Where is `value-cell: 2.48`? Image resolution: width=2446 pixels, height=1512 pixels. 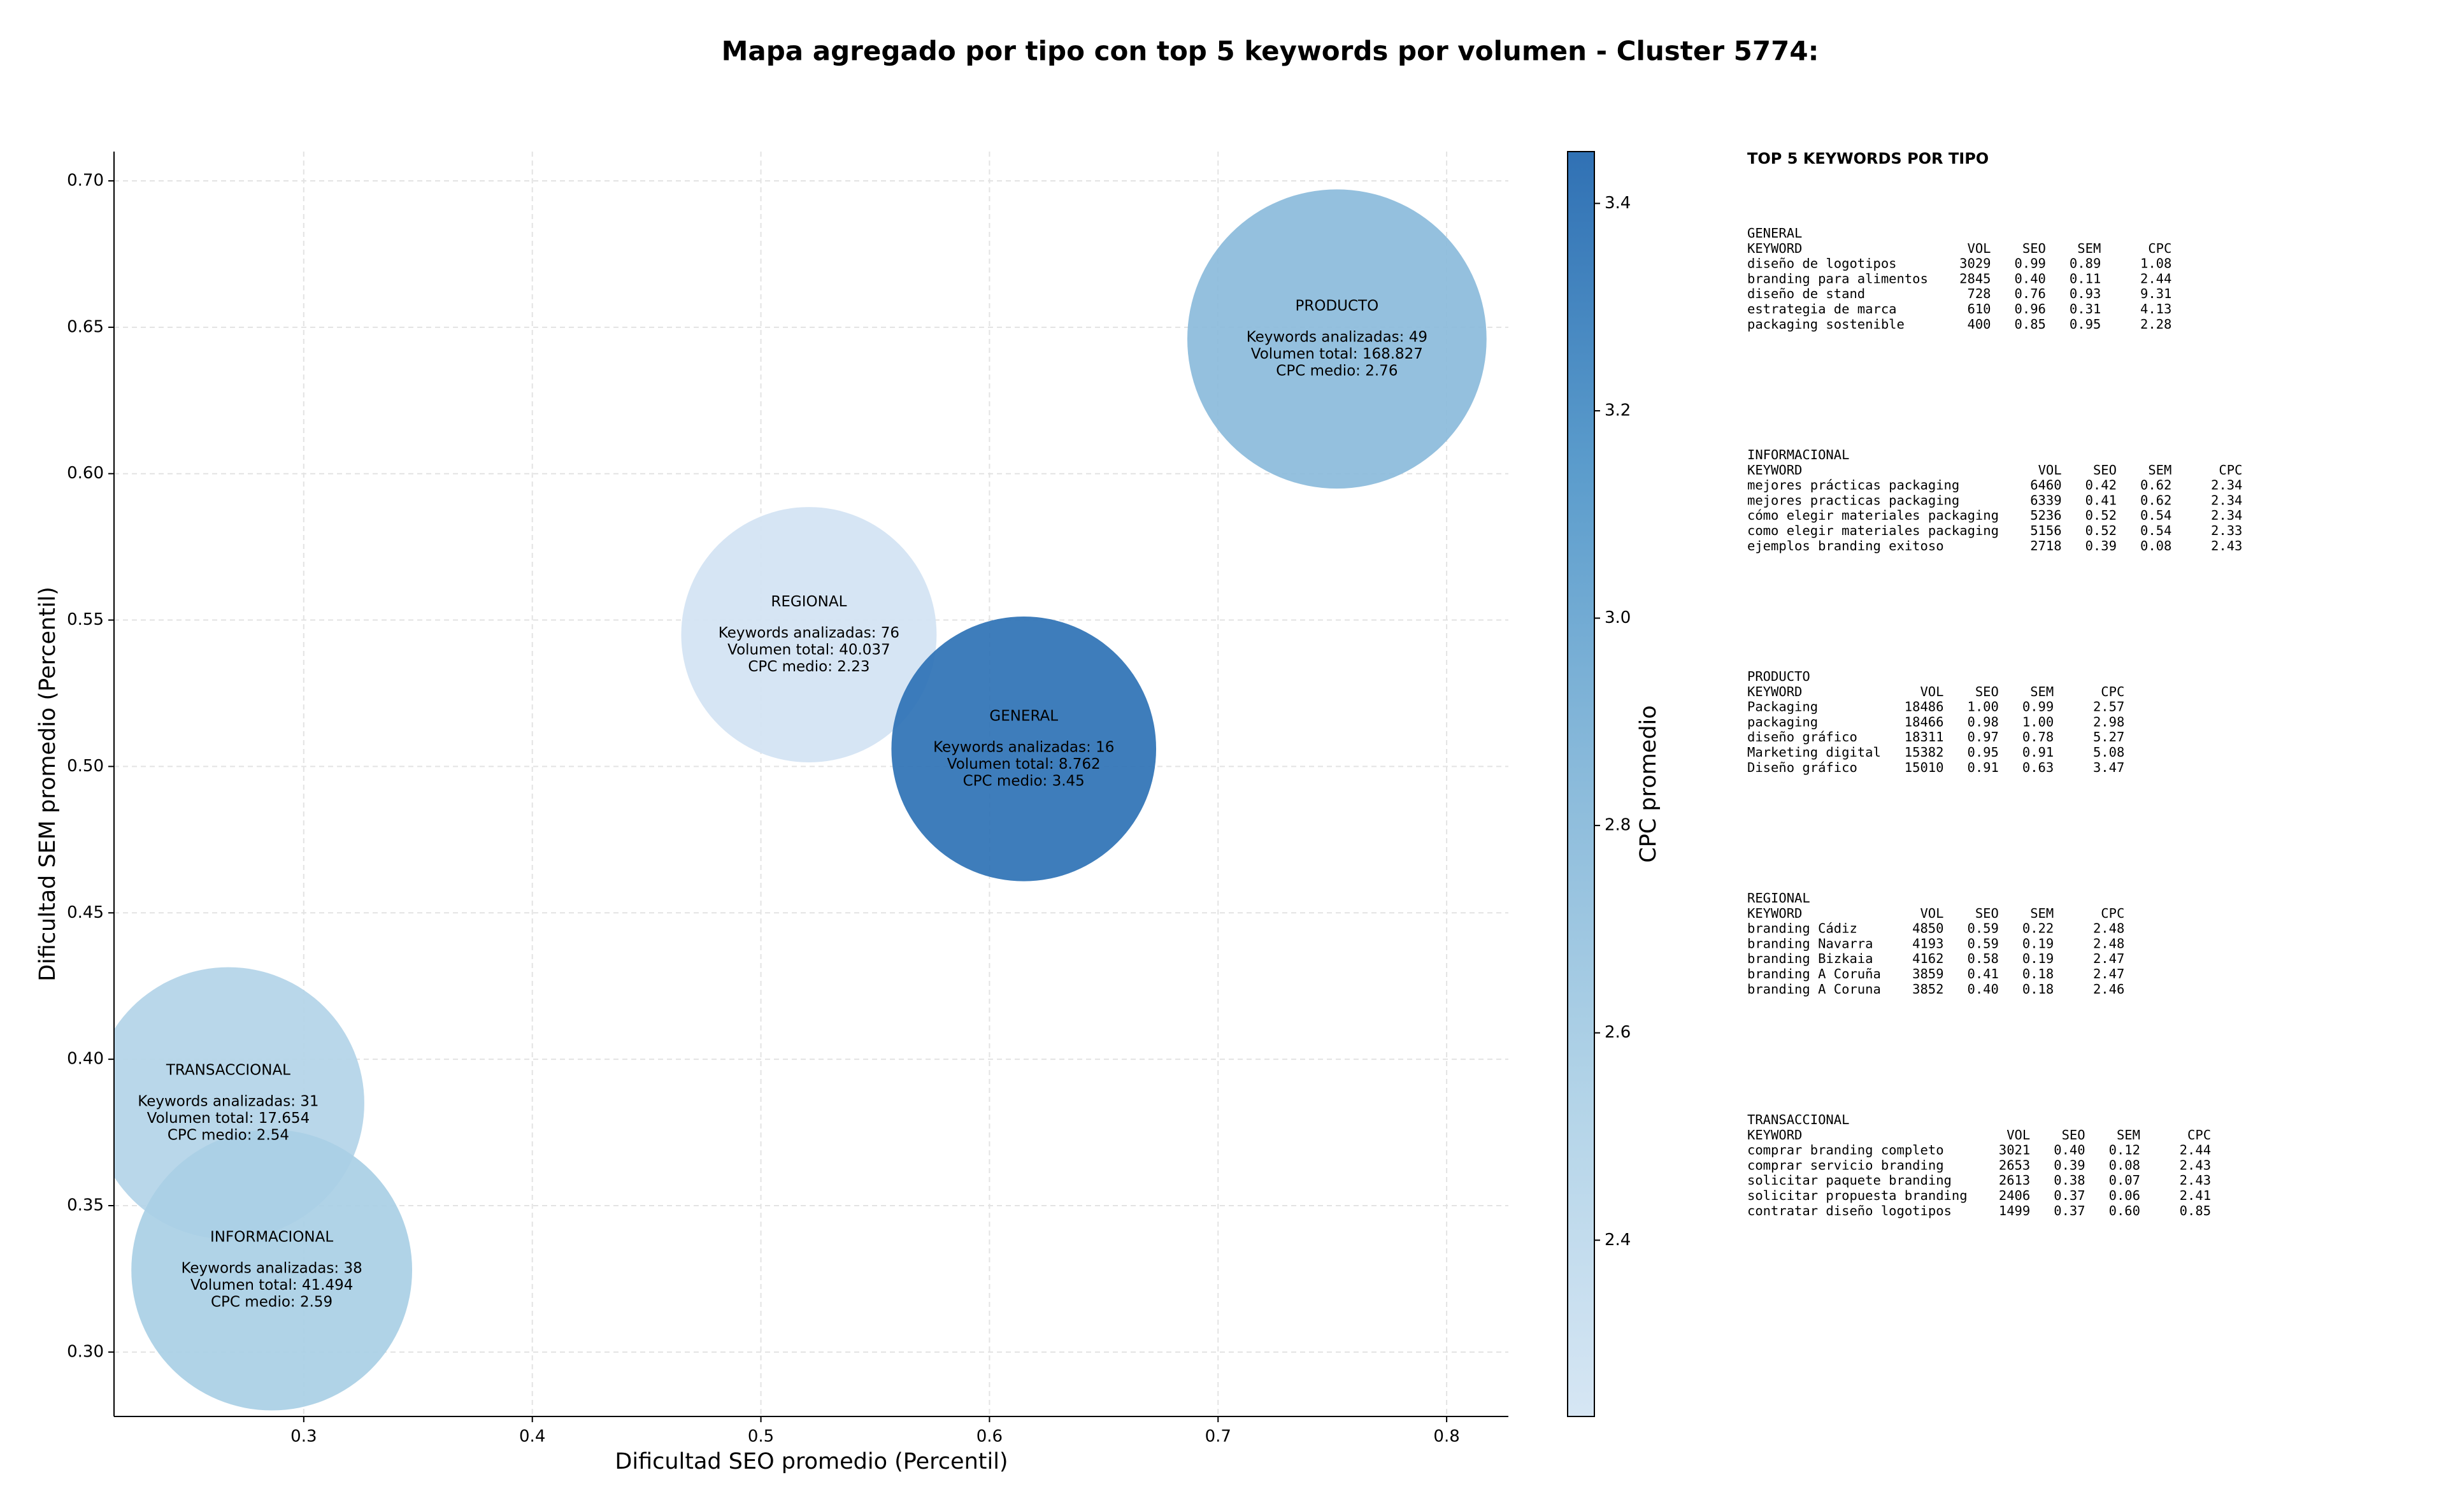 value-cell: 2.48 is located at coordinates (2108, 943).